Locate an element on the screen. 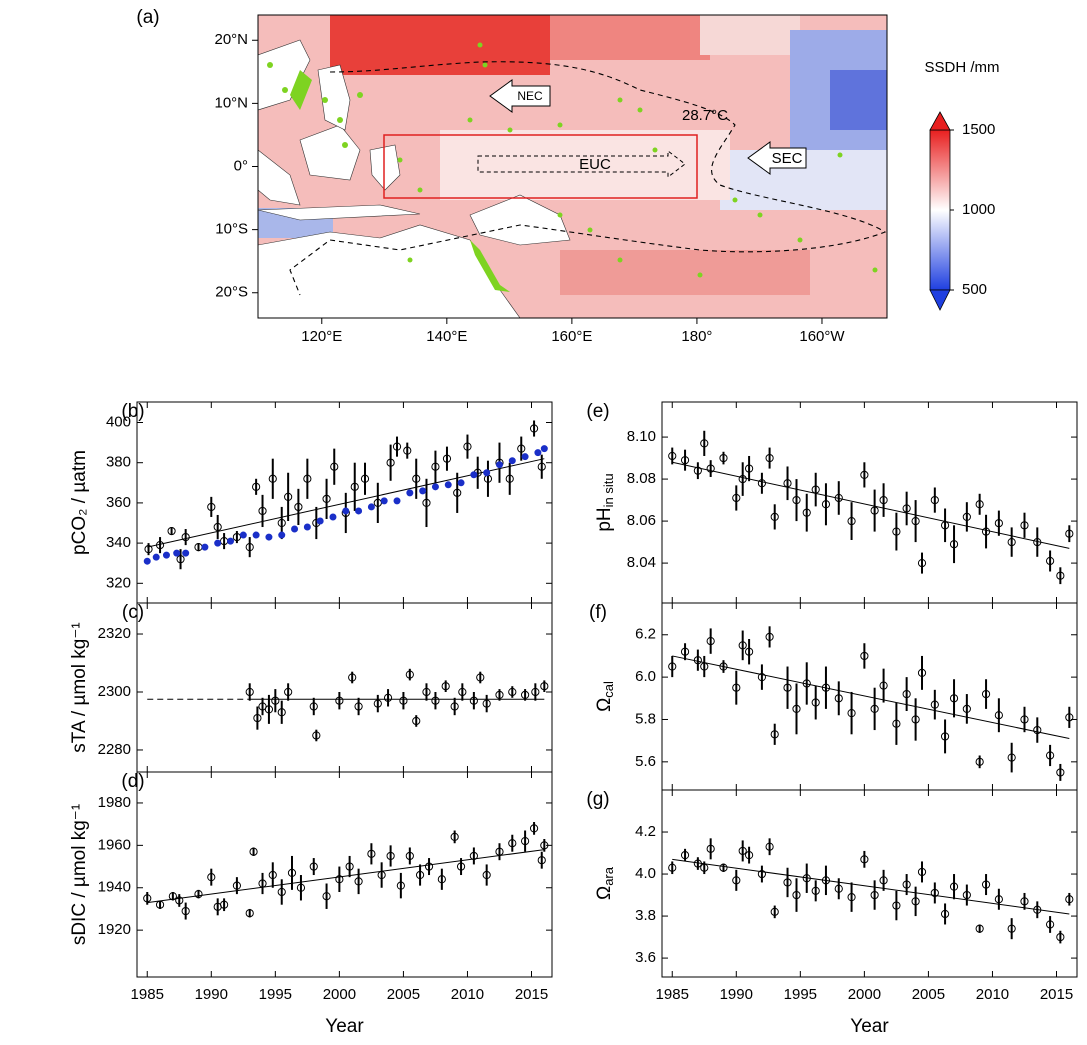 This screenshot has width=1087, height=1045. y-tick-label: 4.0 is located at coordinates (645, 873).